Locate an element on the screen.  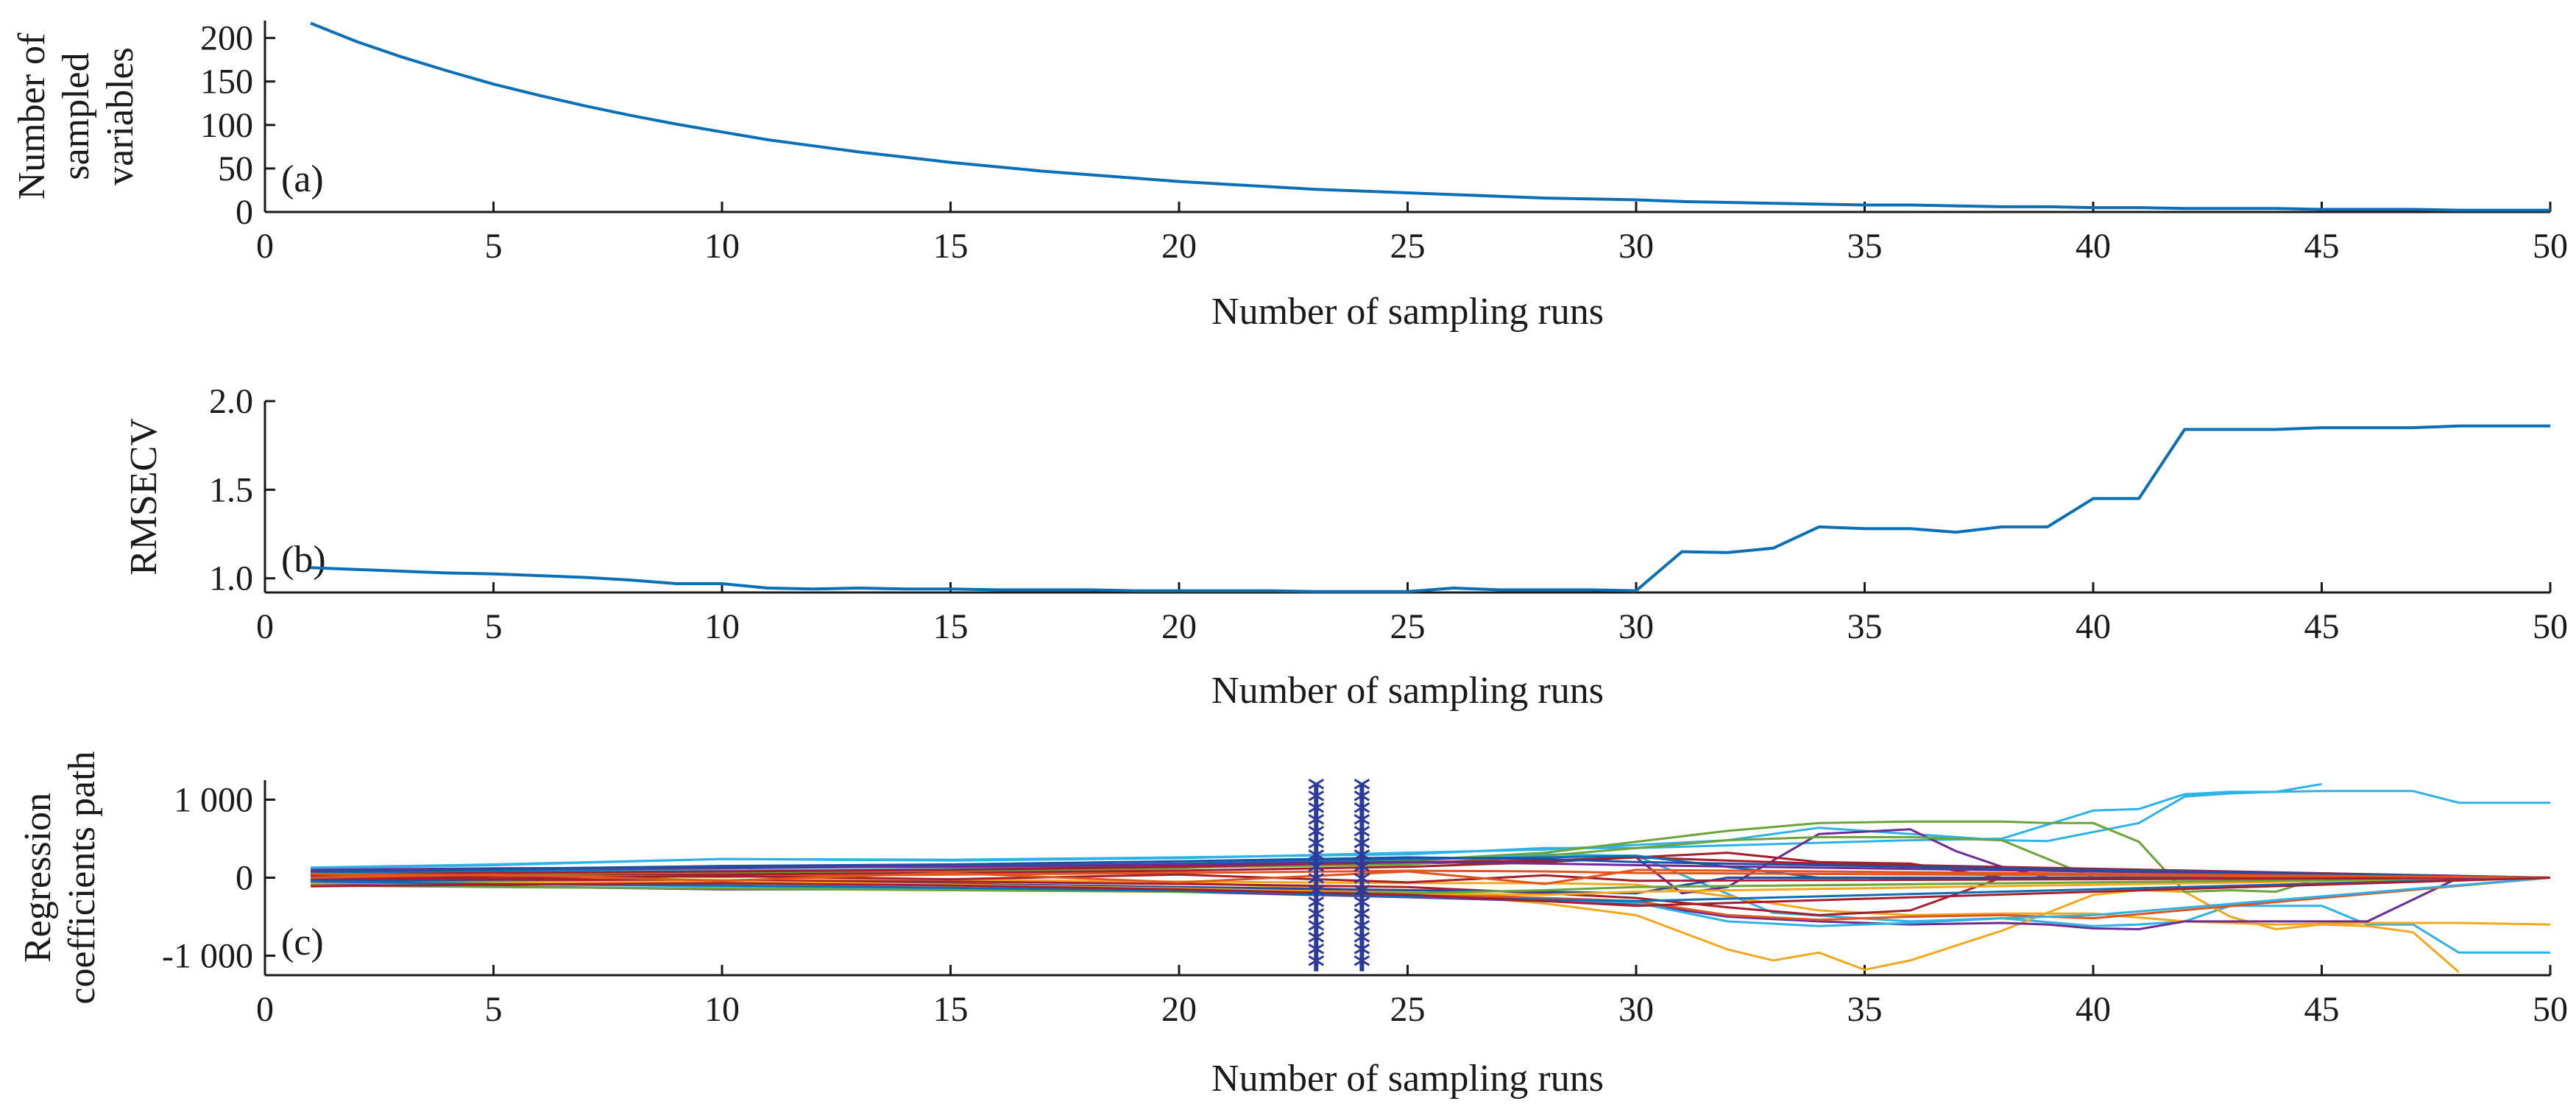
y-axis-title: variables is located at coordinates (120, 116).